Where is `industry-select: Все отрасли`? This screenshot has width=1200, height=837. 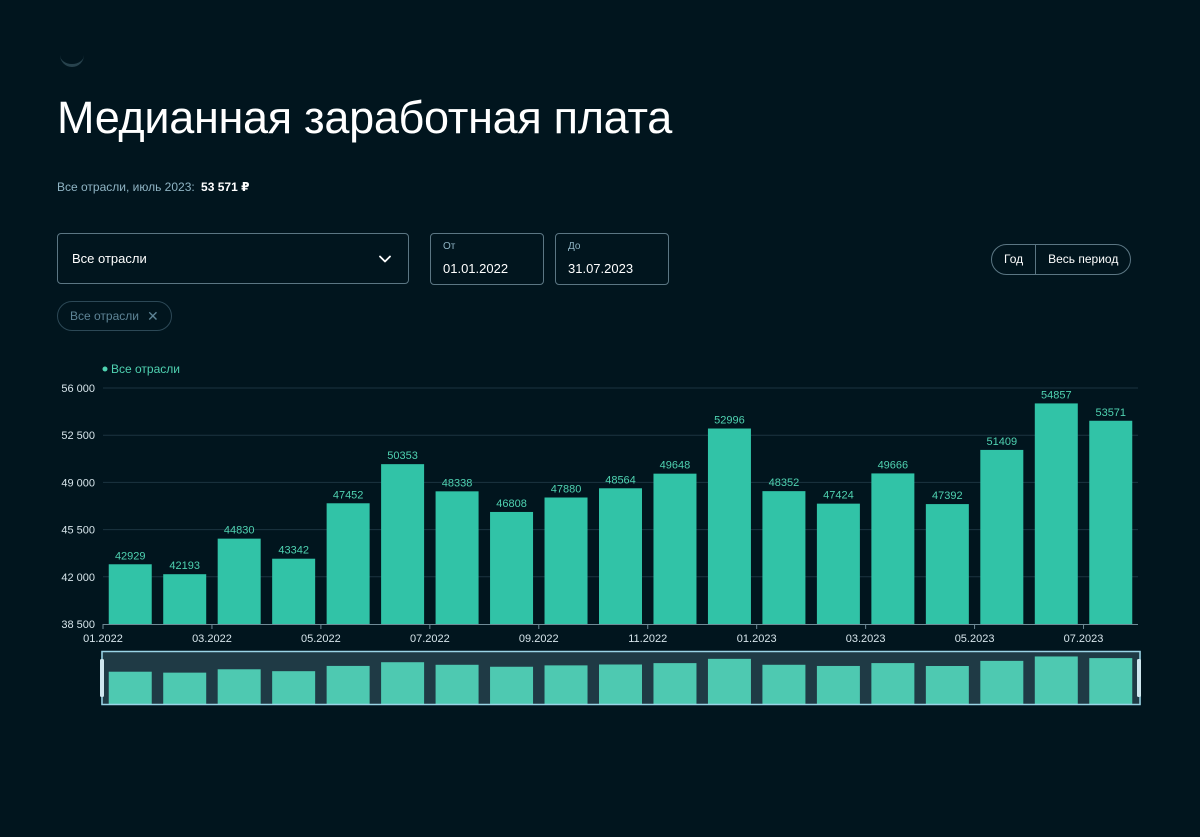 industry-select: Все отрасли is located at coordinates (233, 258).